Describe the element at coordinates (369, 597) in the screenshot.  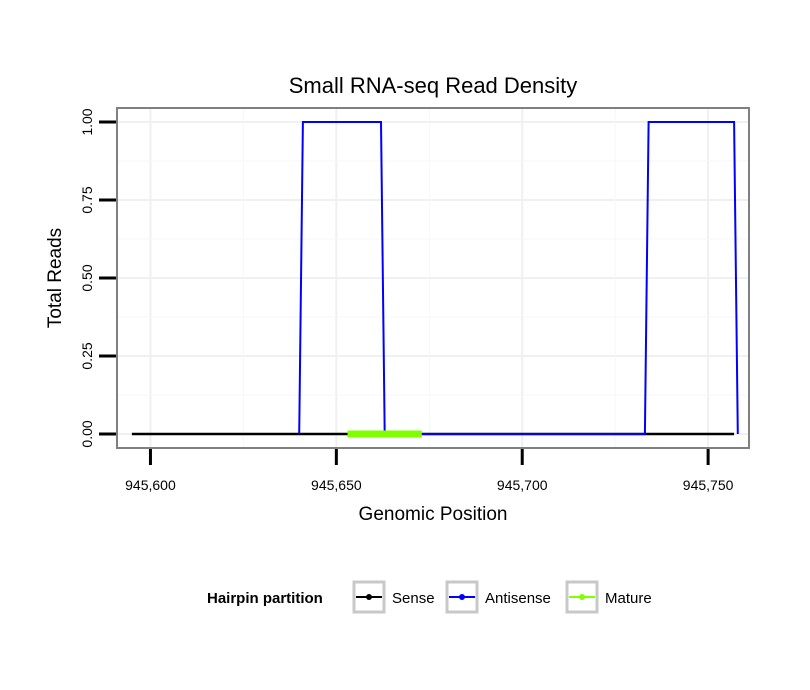
I see `legend-key-dot-sense` at that location.